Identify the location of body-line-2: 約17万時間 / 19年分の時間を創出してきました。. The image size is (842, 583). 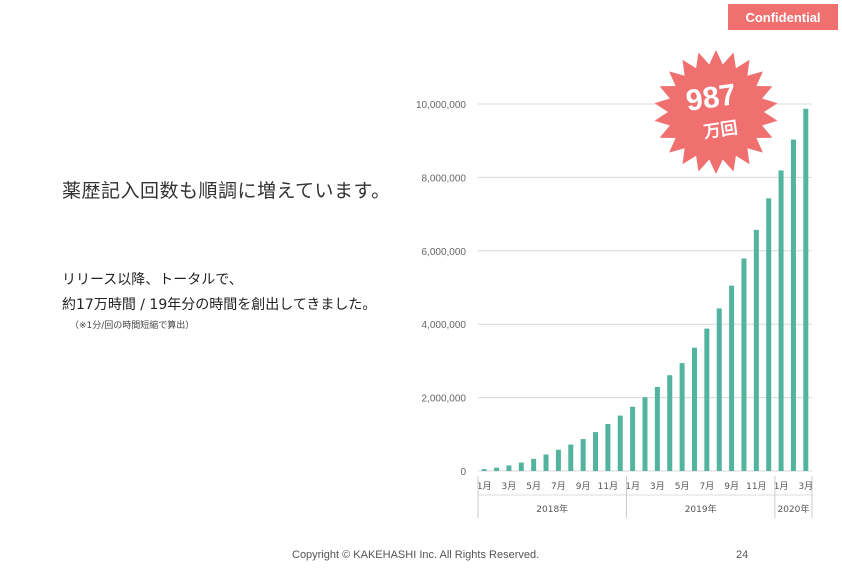
(219, 305).